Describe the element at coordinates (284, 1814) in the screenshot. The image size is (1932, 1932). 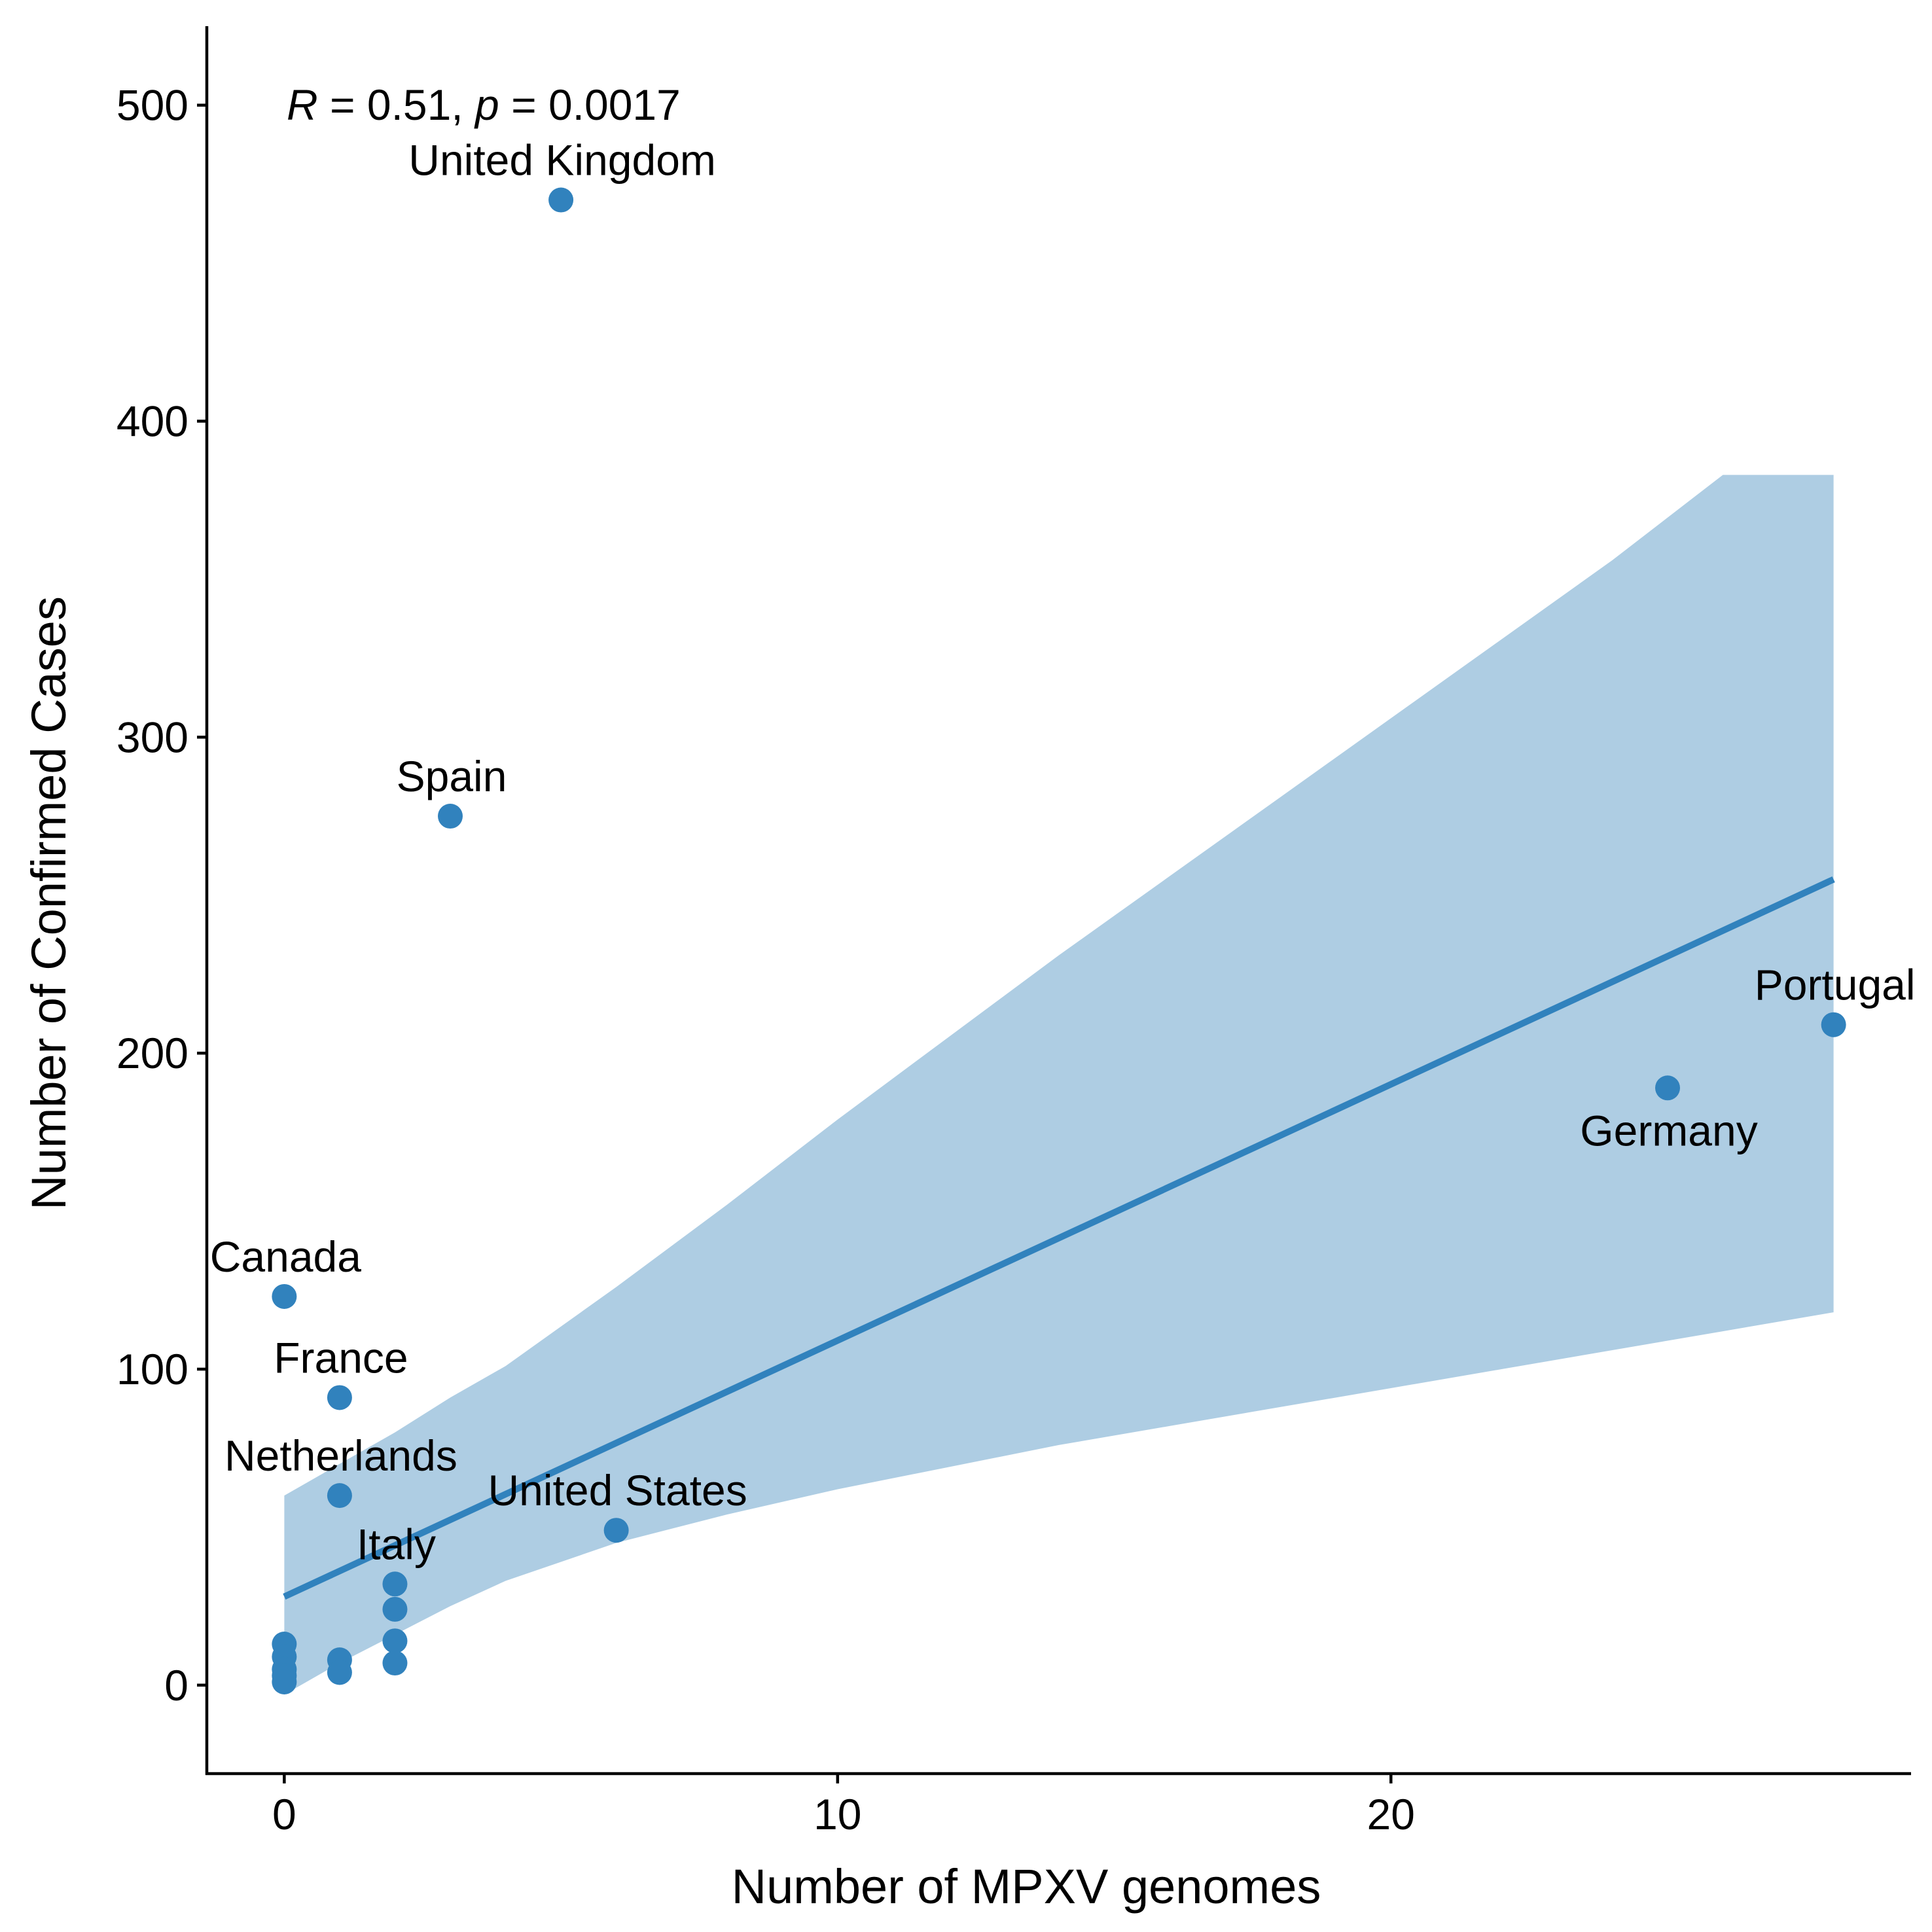
I see `x-tick-label: 0` at that location.